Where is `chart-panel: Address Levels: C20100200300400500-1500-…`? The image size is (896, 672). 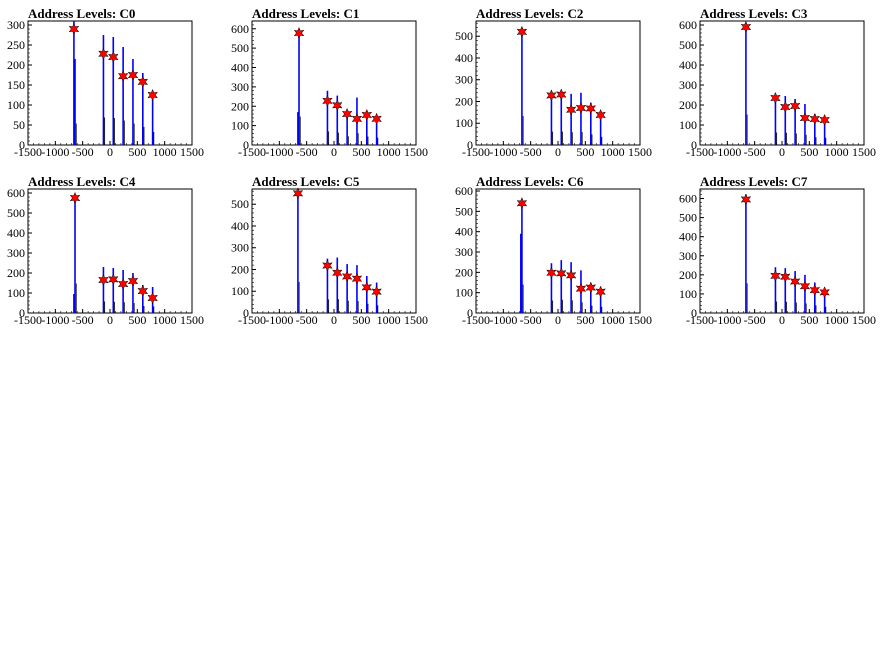 chart-panel: Address Levels: C20100200300400500-1500-… is located at coordinates (553, 82).